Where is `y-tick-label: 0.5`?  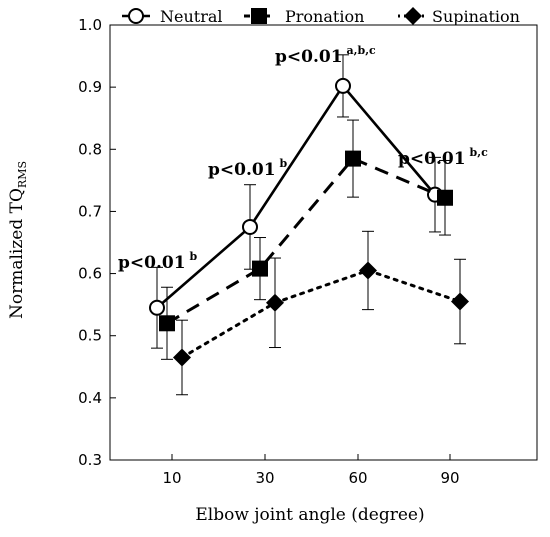 y-tick-label: 0.5 is located at coordinates (90, 336).